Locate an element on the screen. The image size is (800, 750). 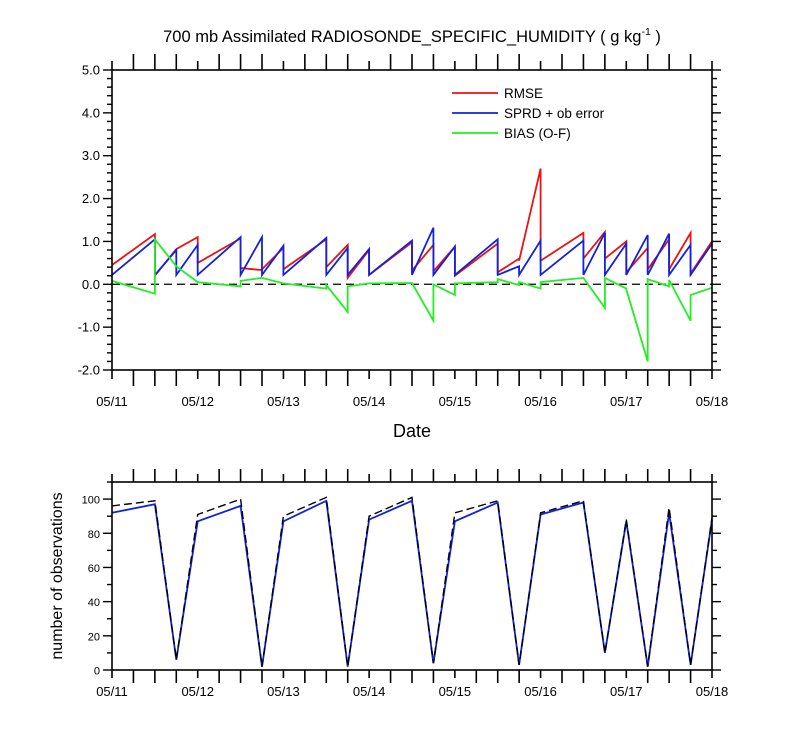
y-tick-label: -2.0 is located at coordinates (89, 370).